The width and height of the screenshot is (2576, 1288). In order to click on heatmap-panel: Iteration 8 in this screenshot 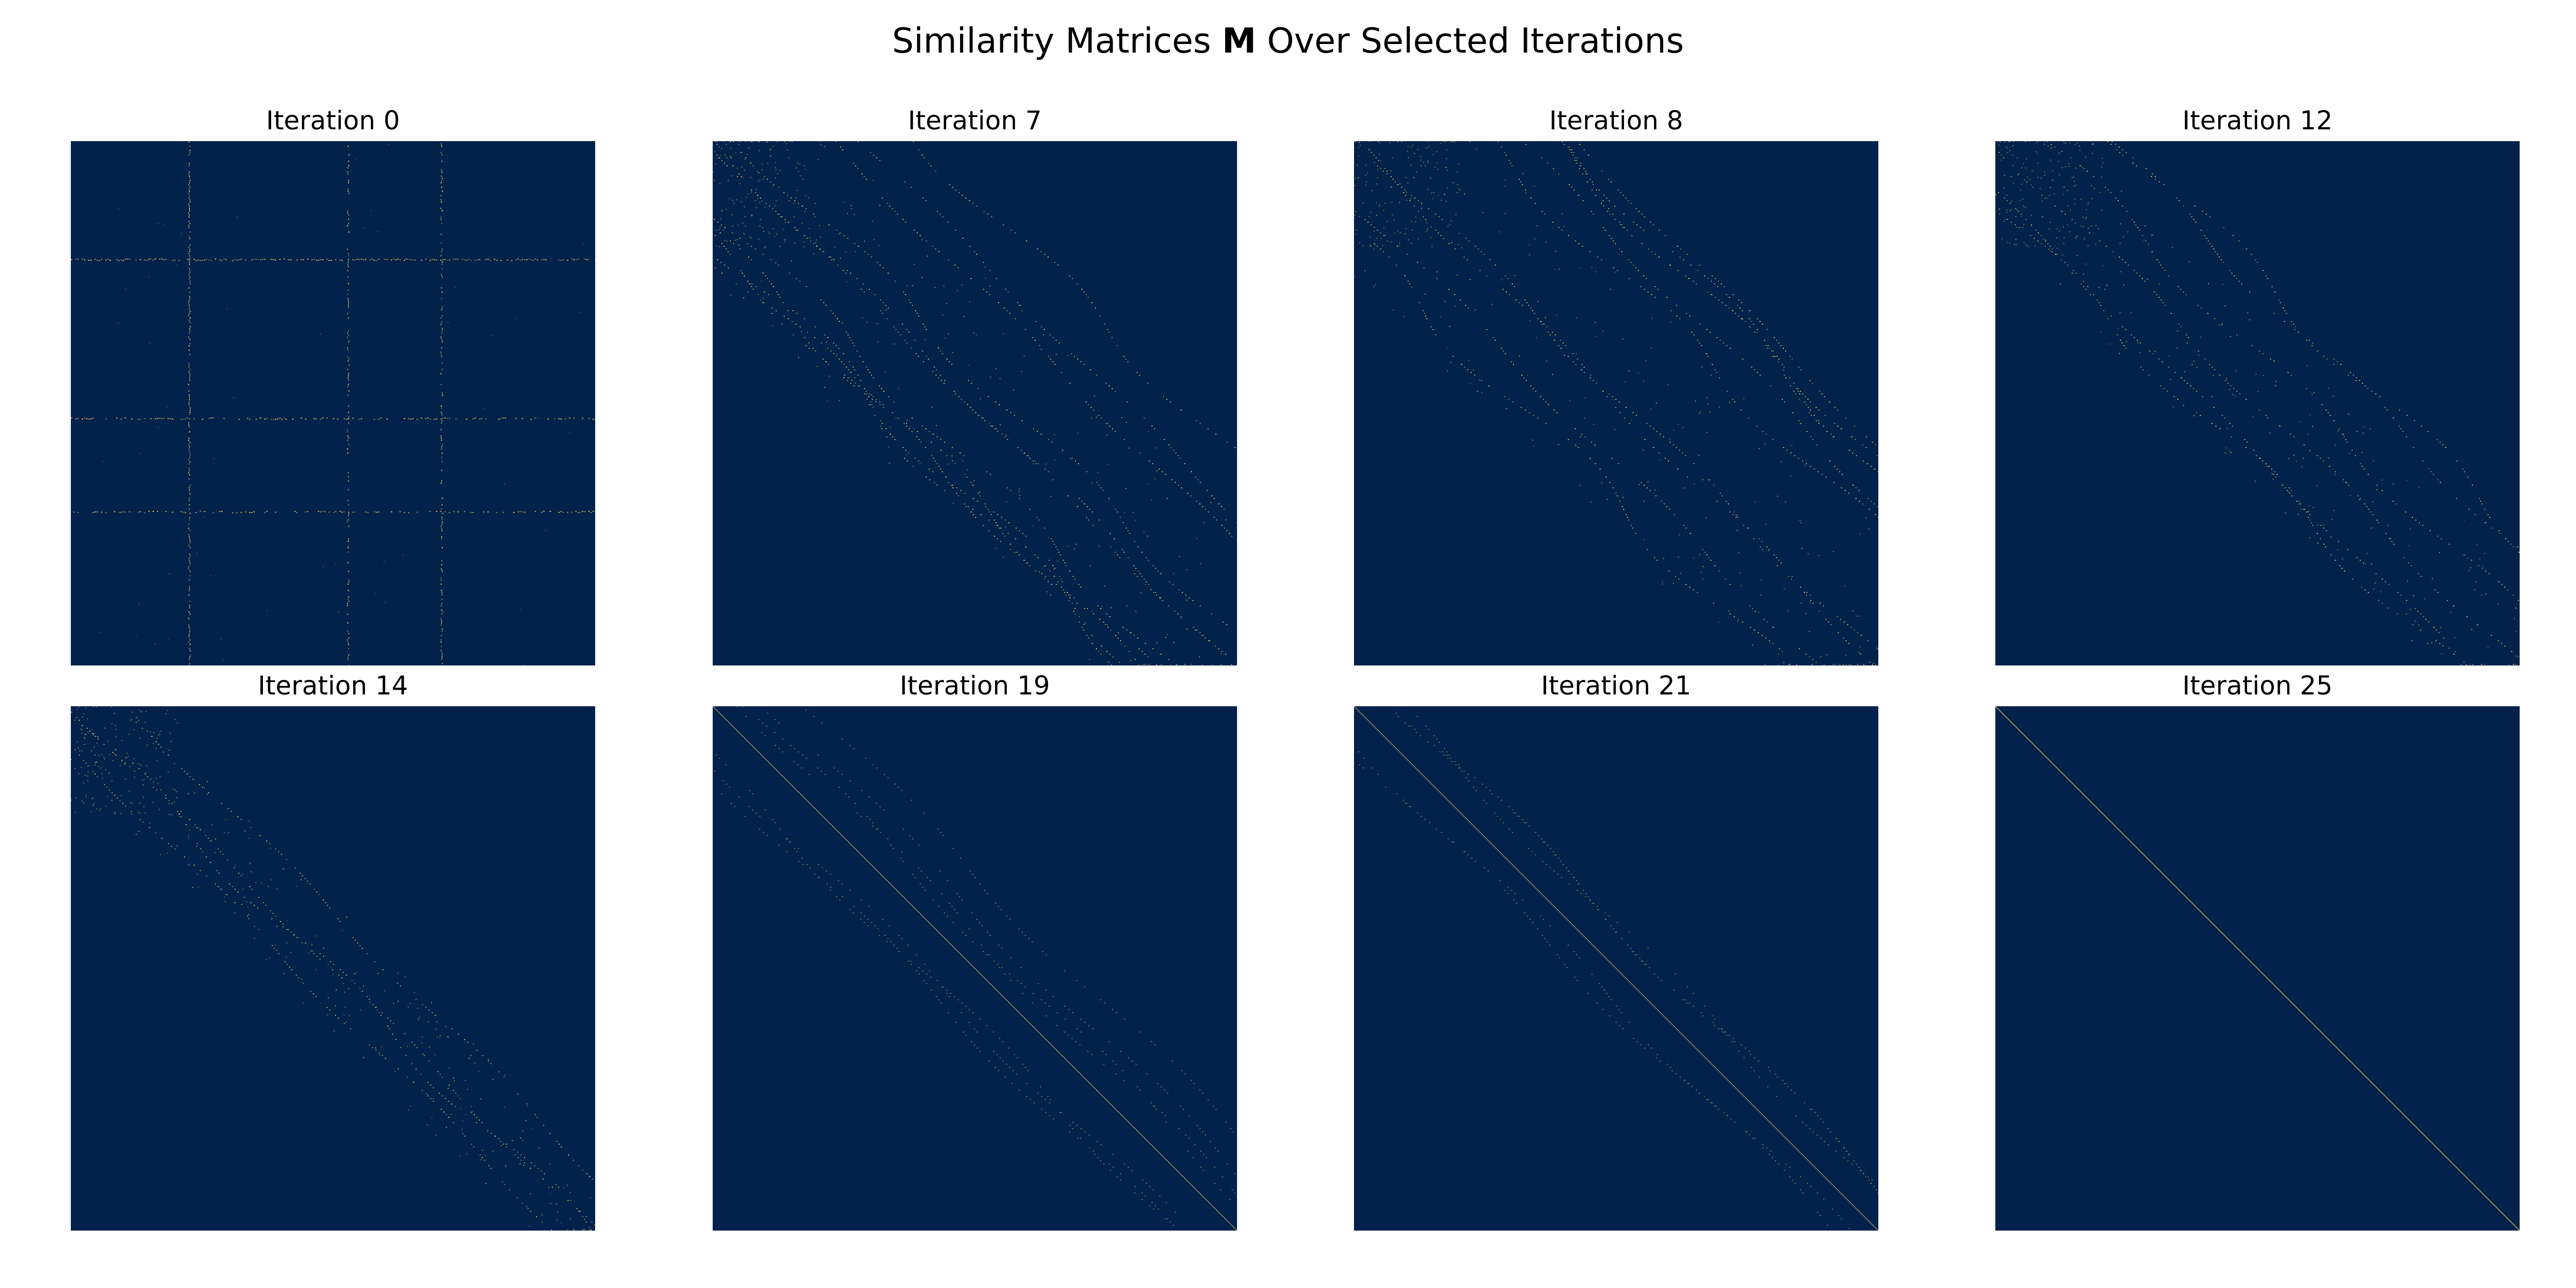, I will do `click(1616, 383)`.